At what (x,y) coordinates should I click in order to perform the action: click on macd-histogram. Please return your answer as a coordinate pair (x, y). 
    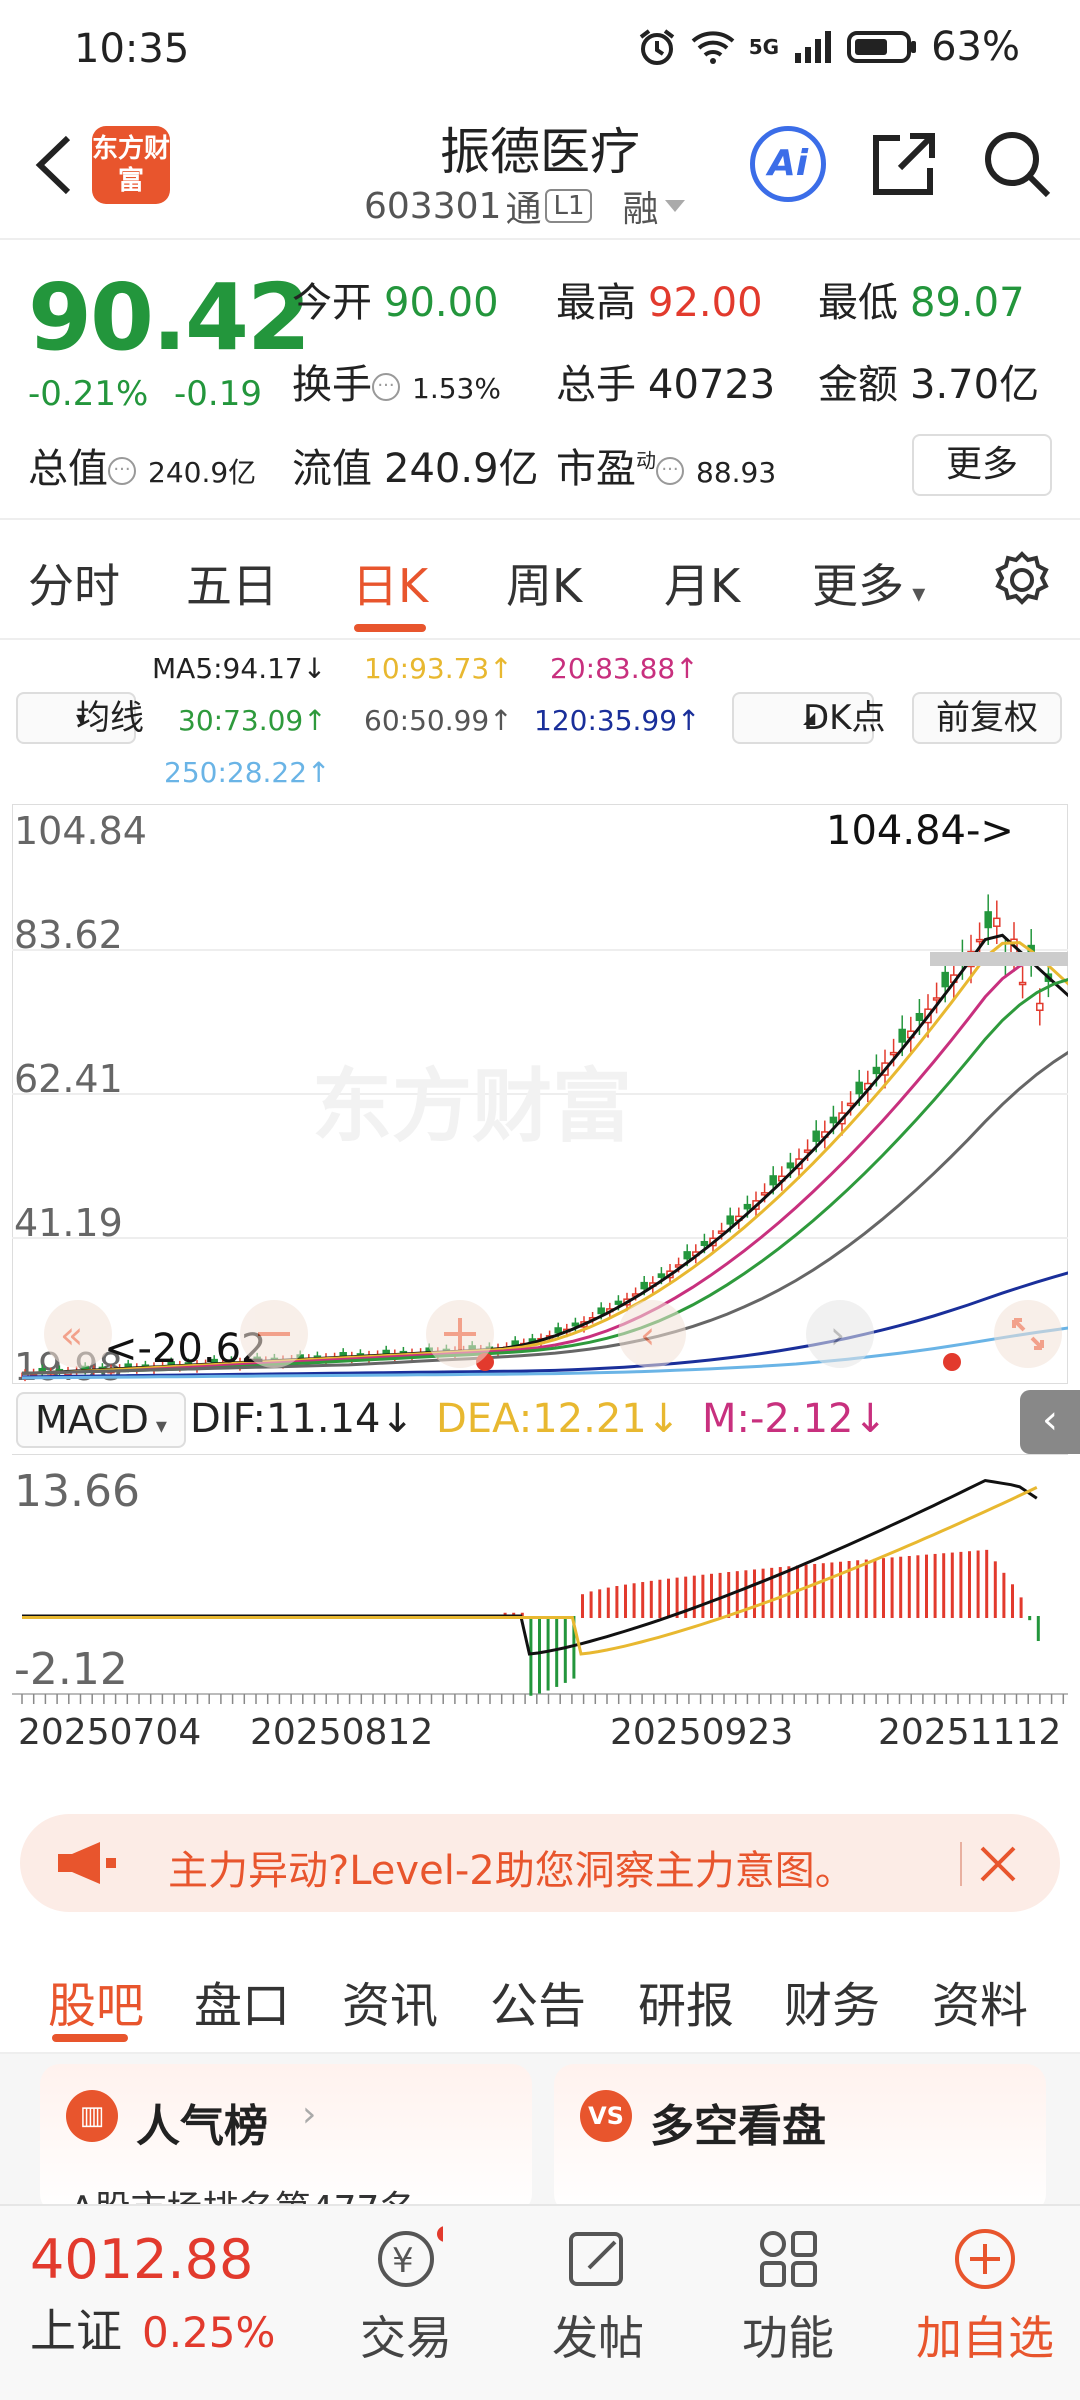
    Looking at the image, I should click on (771, 1622).